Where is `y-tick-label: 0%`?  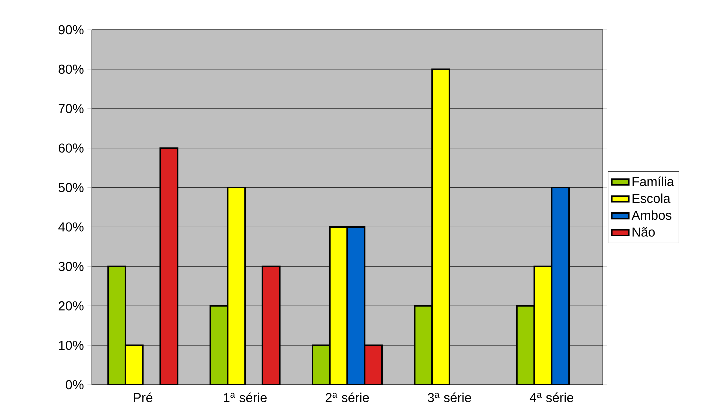
y-tick-label: 0% is located at coordinates (75, 385).